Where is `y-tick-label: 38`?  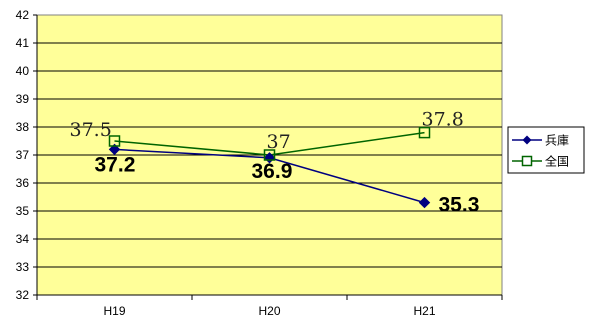 y-tick-label: 38 is located at coordinates (23, 127).